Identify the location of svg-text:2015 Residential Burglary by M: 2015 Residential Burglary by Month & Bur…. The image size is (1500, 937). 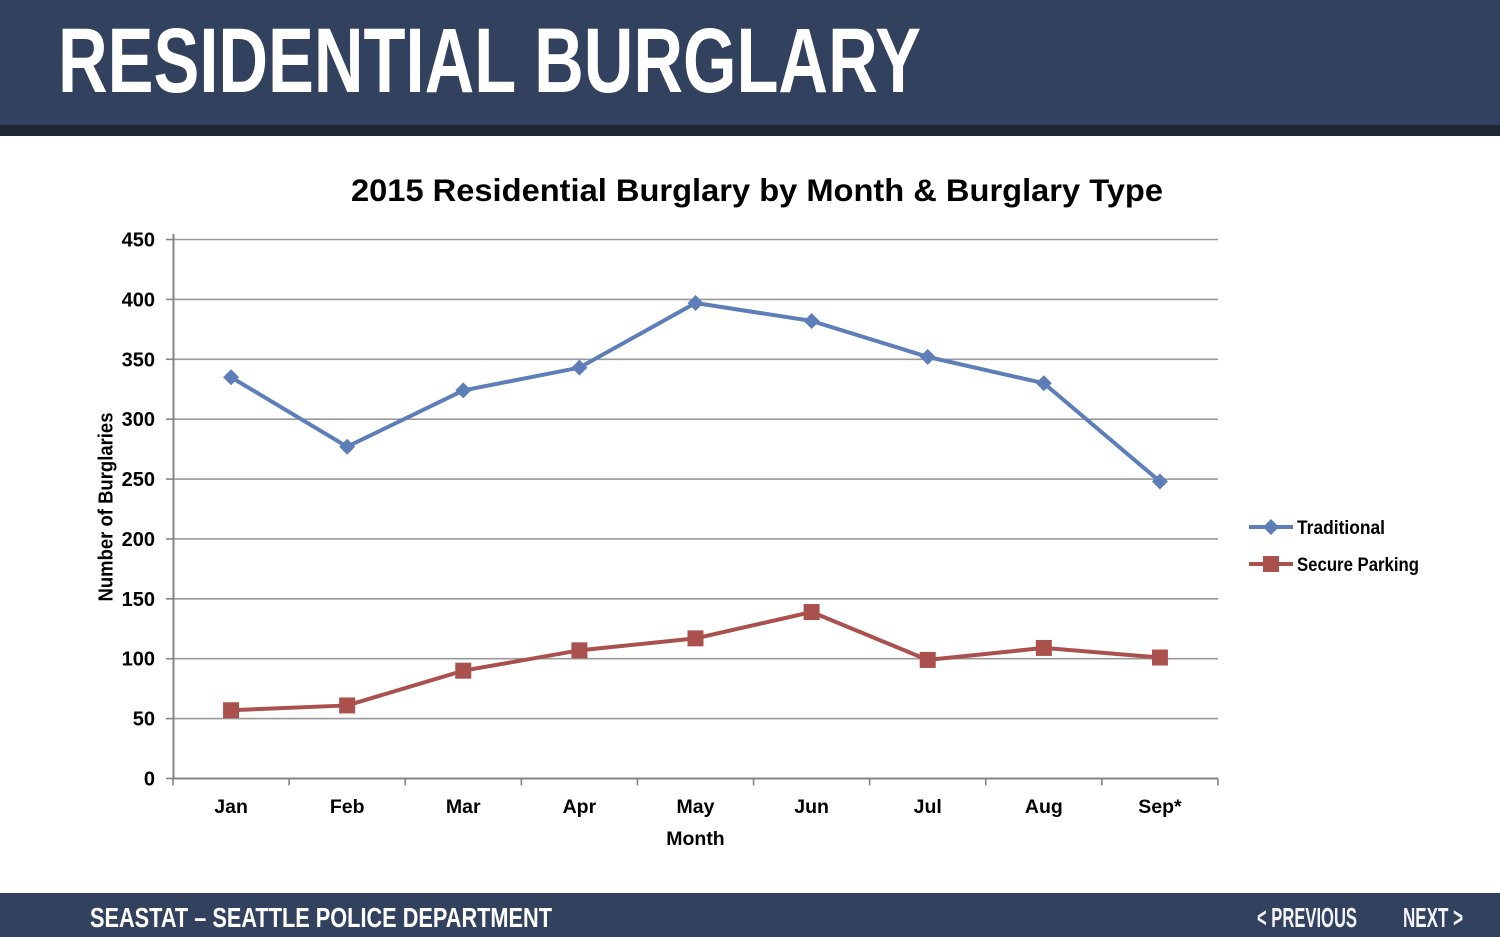
(757, 190).